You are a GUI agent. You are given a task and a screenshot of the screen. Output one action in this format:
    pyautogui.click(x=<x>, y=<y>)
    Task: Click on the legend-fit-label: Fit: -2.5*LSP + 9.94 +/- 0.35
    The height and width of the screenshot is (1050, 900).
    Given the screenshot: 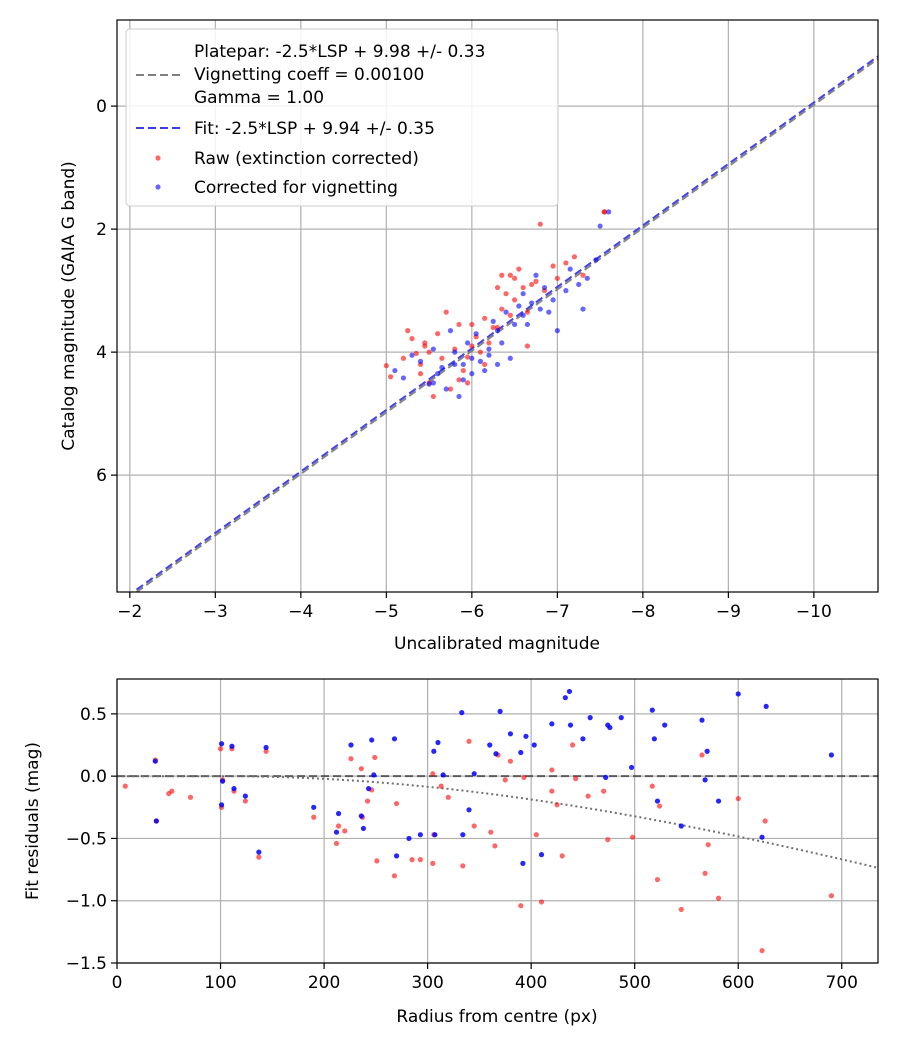 What is the action you would take?
    pyautogui.click(x=314, y=129)
    